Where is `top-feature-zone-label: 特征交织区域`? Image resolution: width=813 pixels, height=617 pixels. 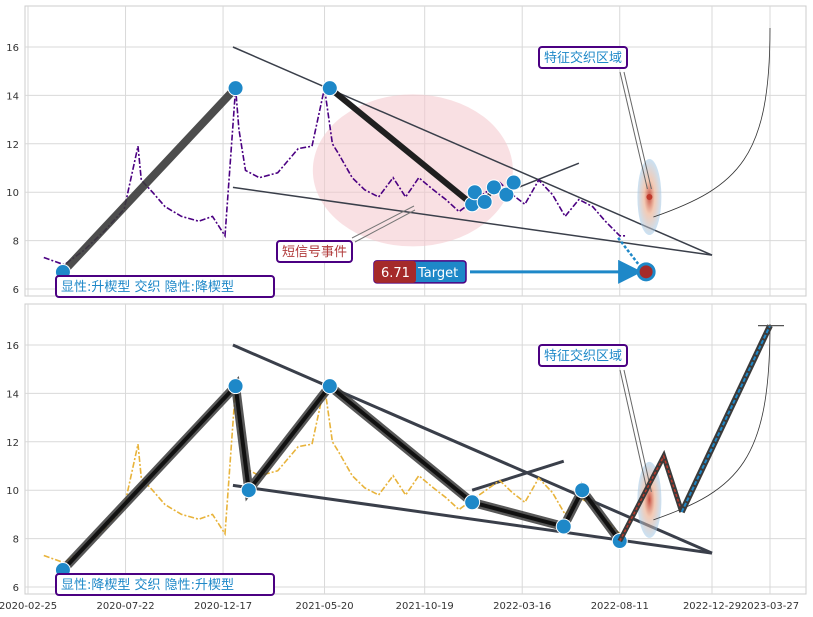 top-feature-zone-label: 特征交织区域 is located at coordinates (583, 58).